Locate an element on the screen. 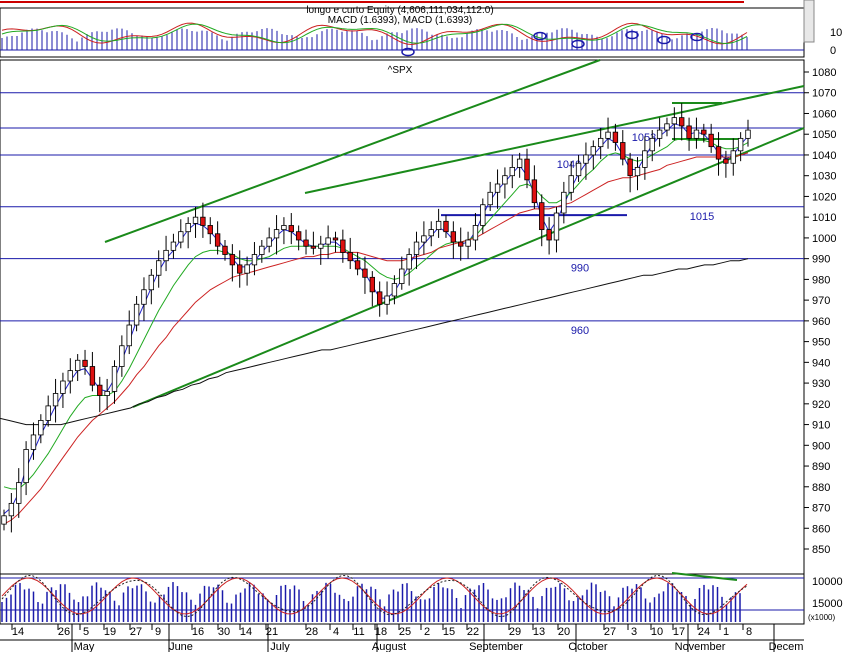 The image size is (849, 652). price-tick-label: 1030 is located at coordinates (824, 177).